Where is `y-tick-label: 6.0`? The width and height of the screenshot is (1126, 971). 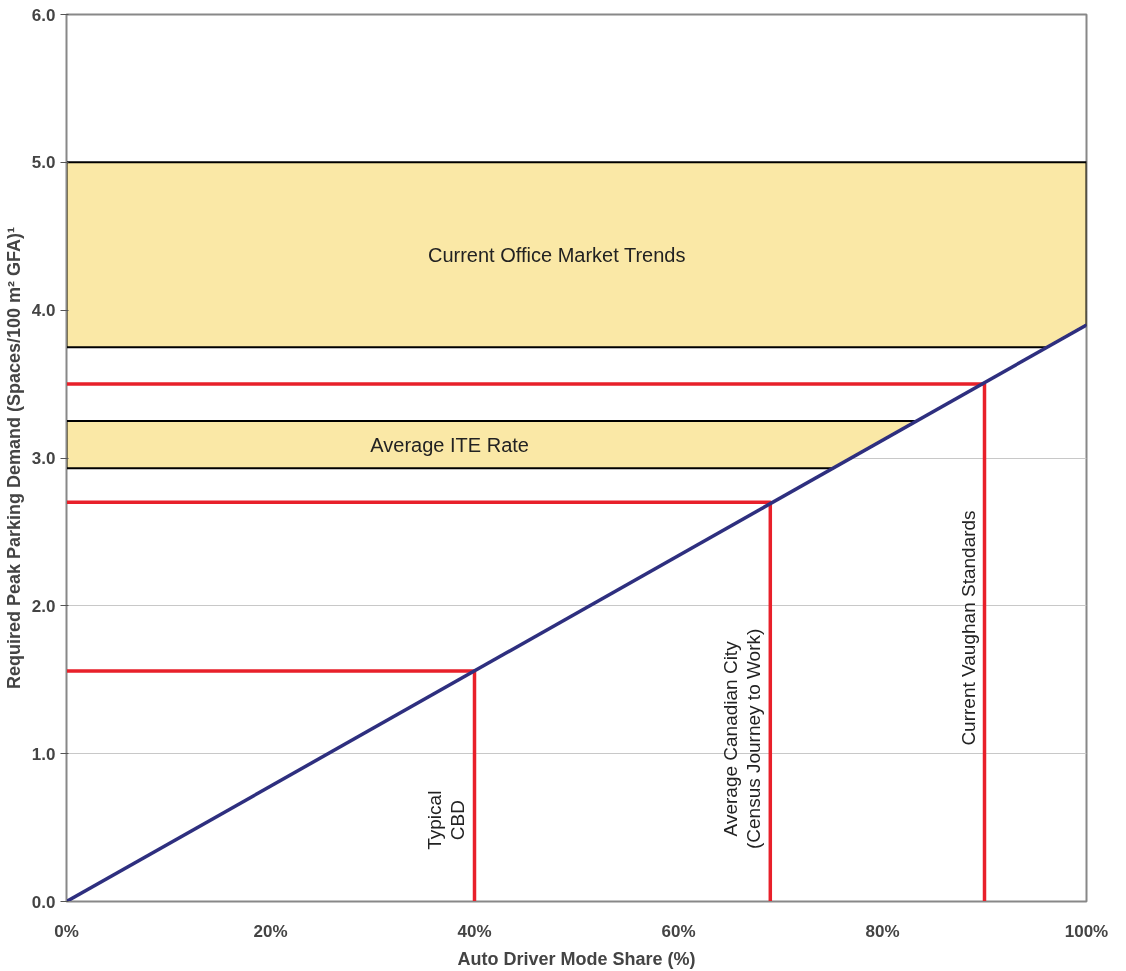 y-tick-label: 6.0 is located at coordinates (43, 15).